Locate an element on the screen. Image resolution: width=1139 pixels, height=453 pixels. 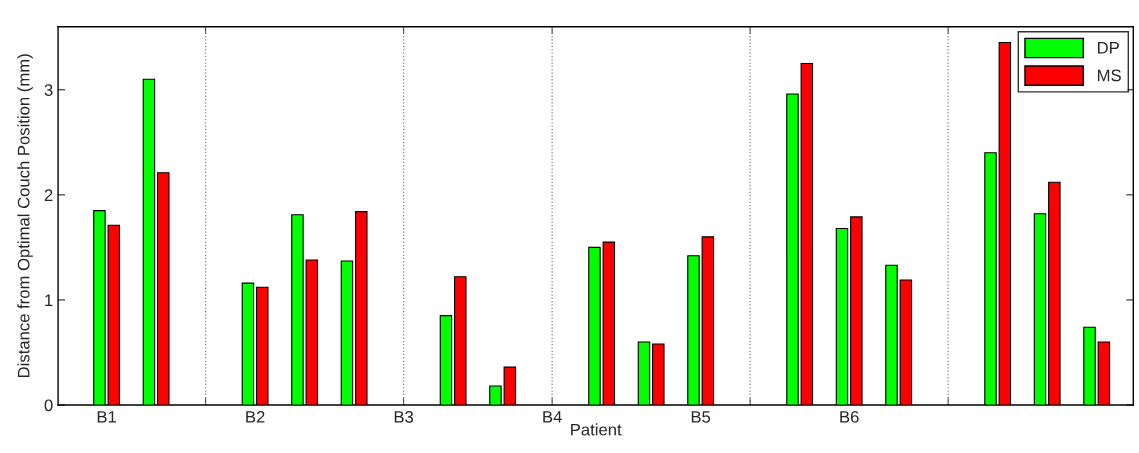
x-tick-label: B4 is located at coordinates (552, 417).